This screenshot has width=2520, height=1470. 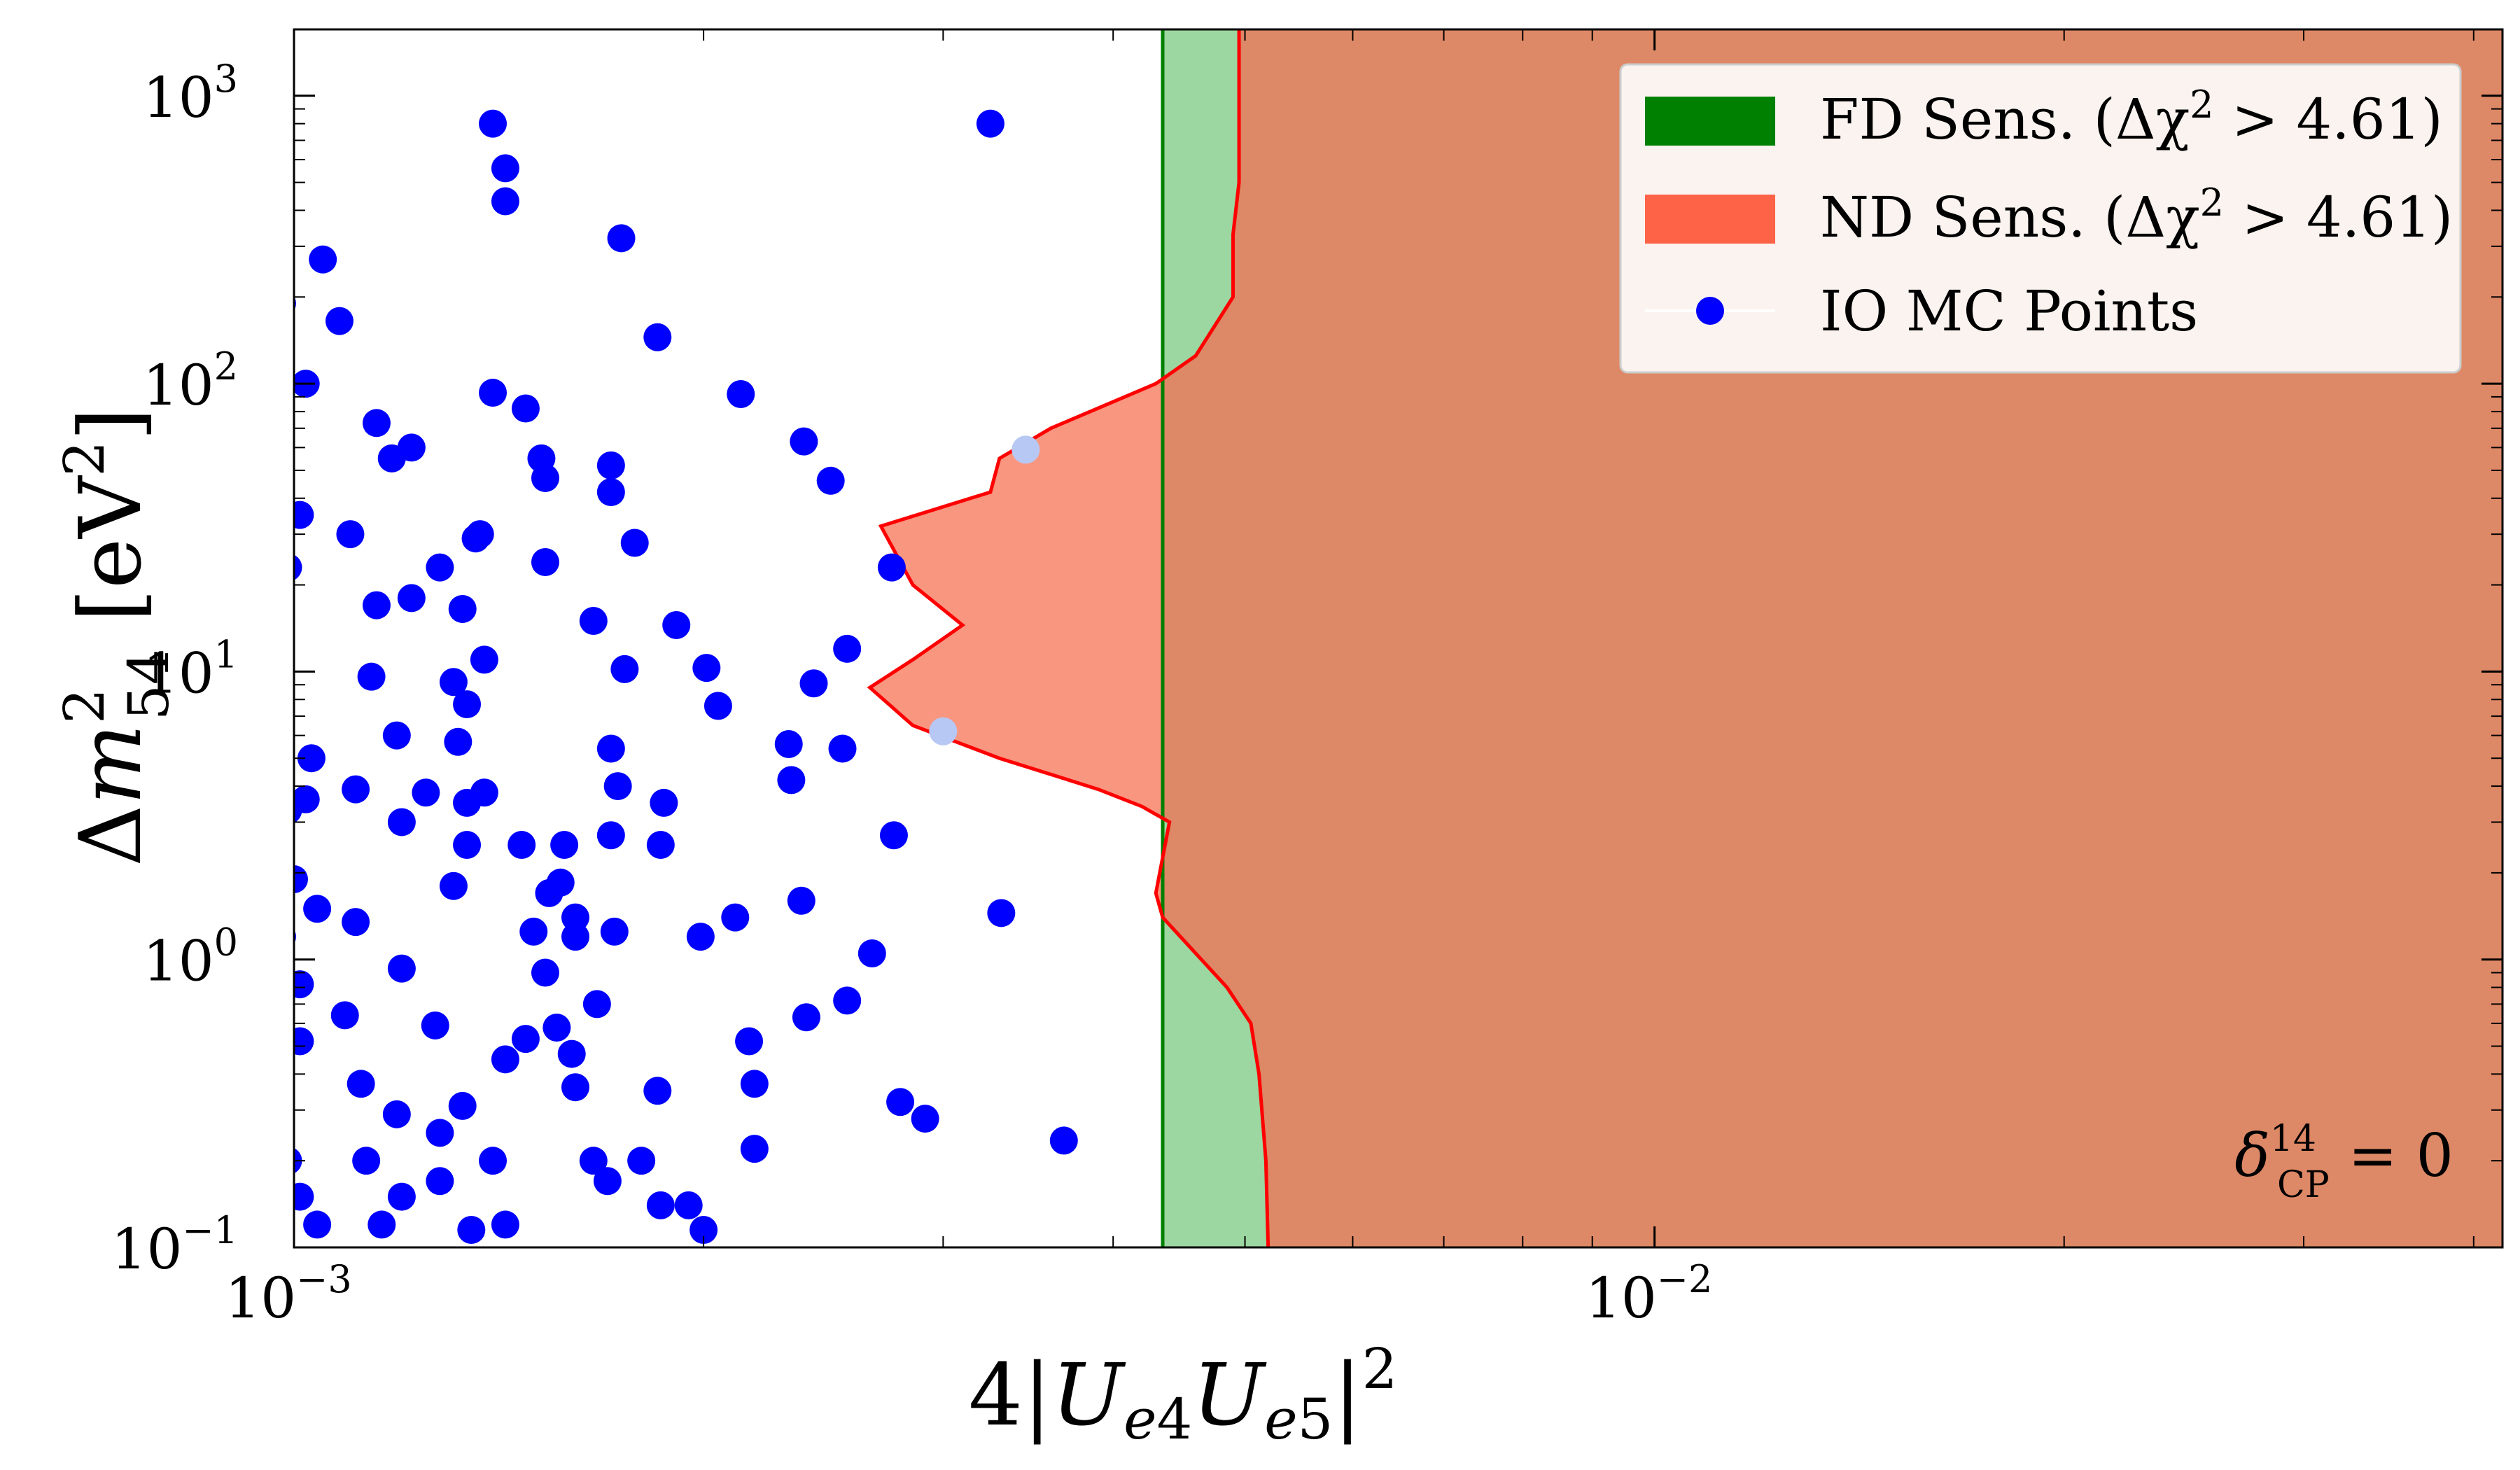 I want to click on legend-nd-patch, so click(x=1710, y=219).